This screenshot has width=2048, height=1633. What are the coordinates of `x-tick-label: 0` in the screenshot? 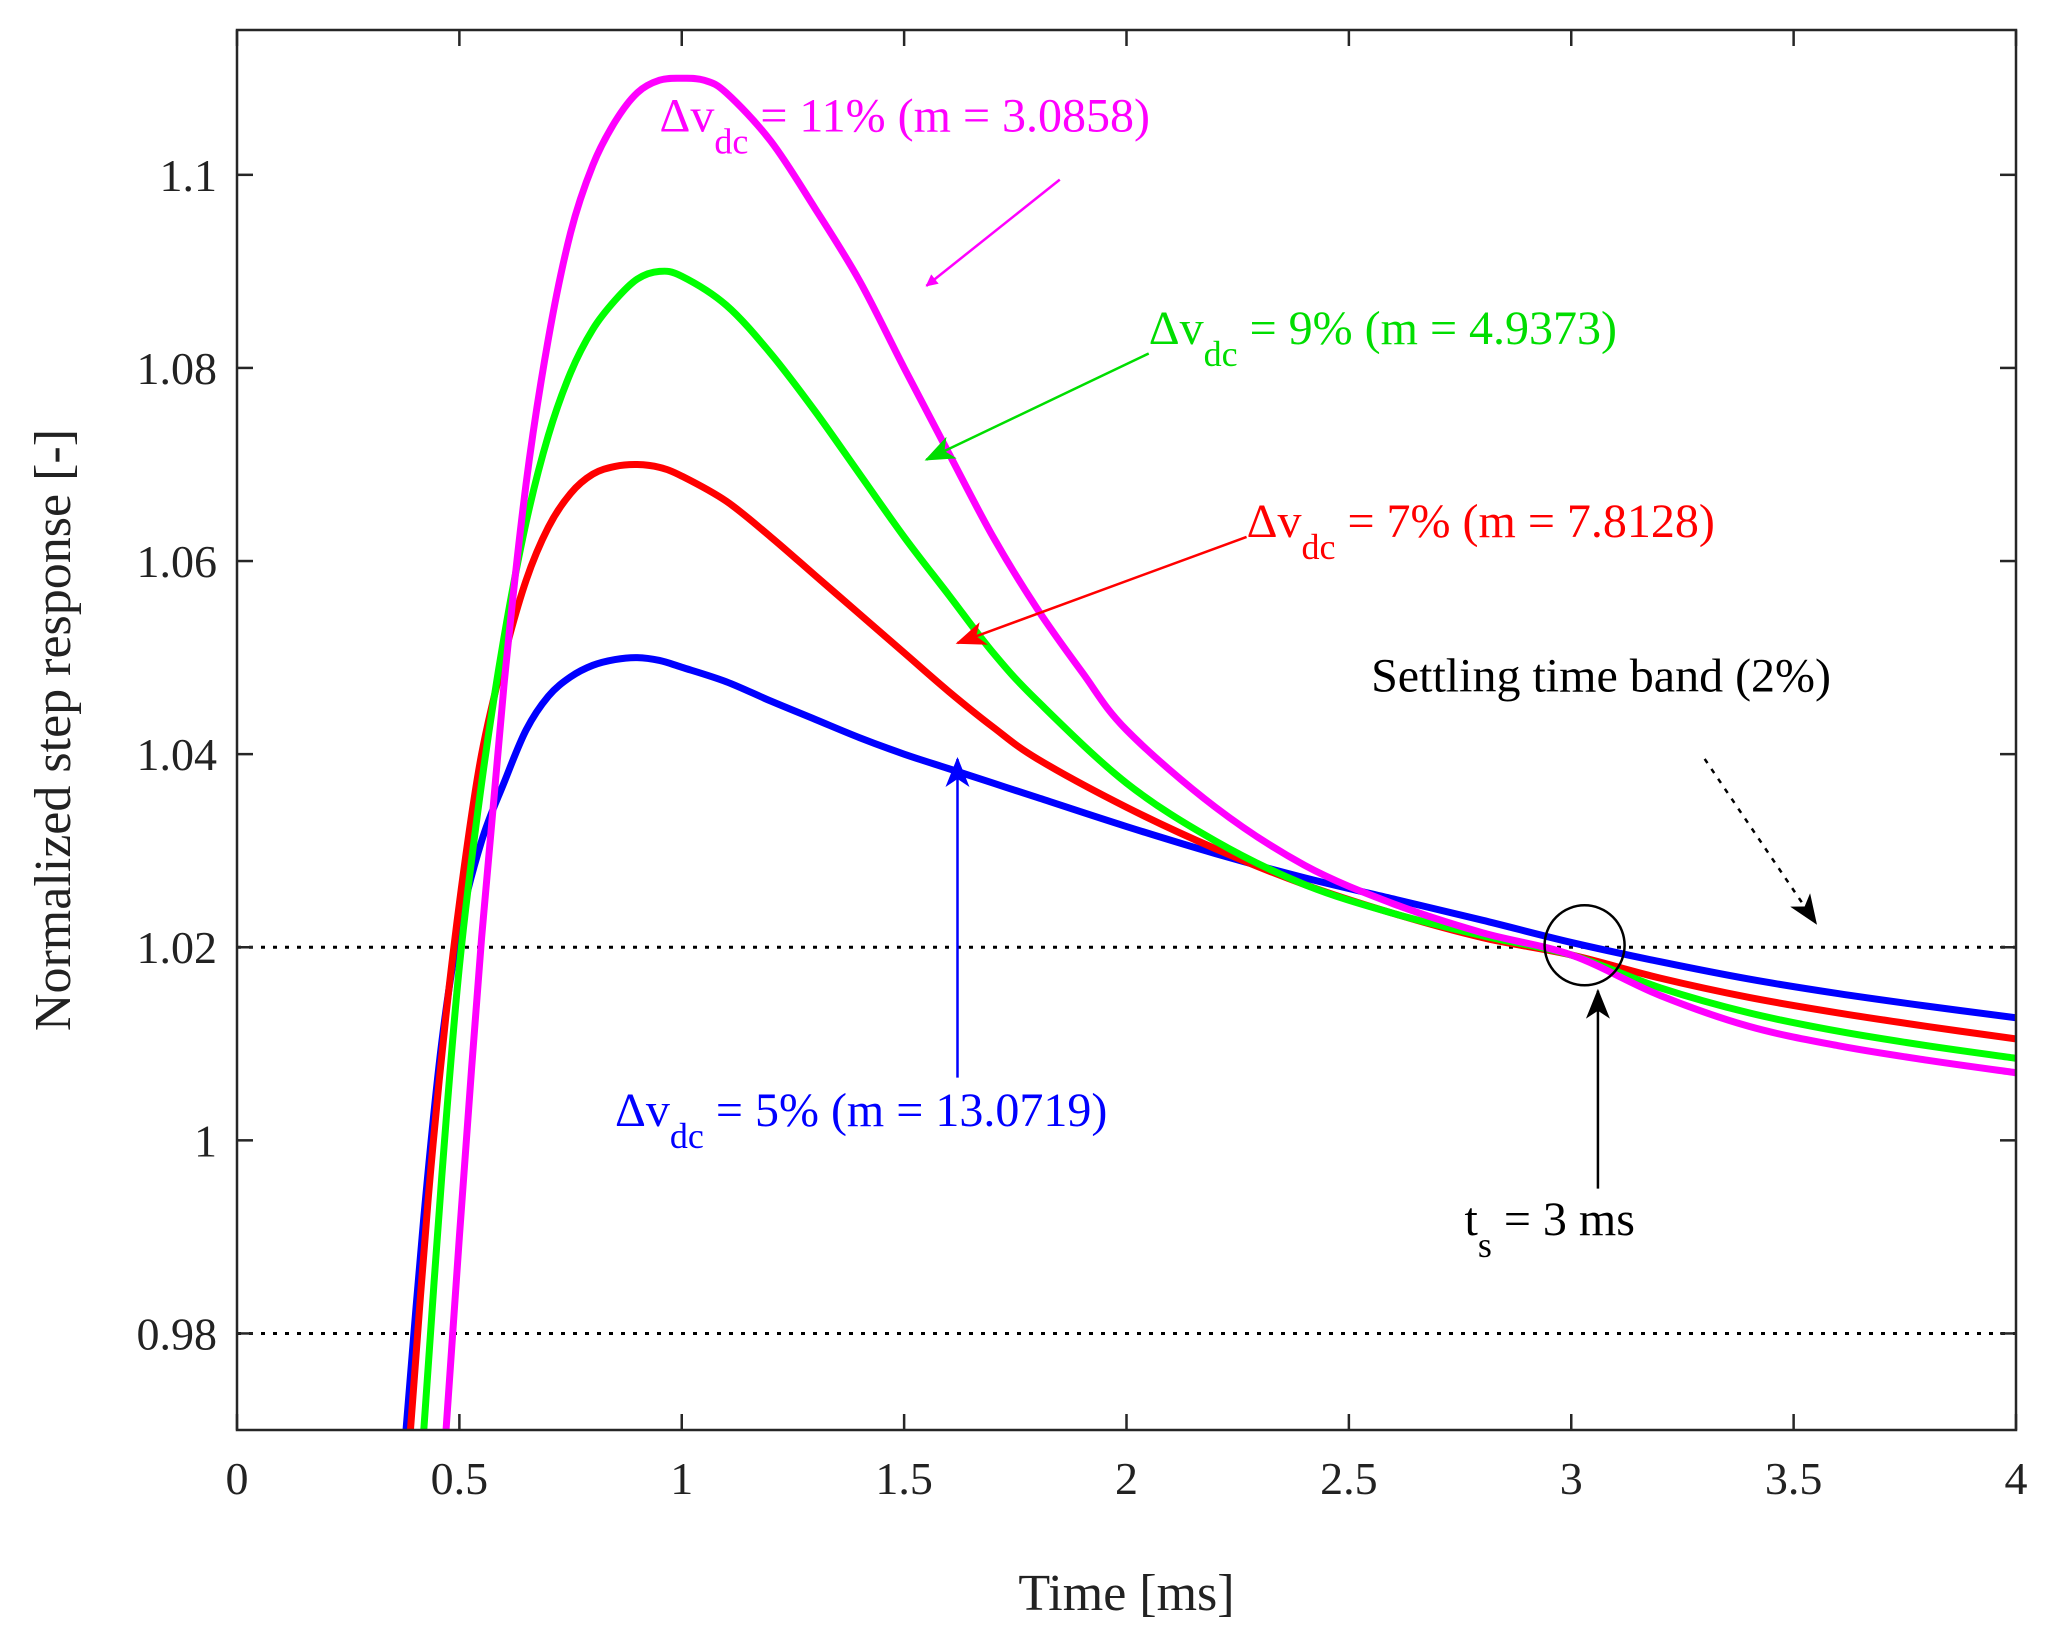 It's located at (237, 1478).